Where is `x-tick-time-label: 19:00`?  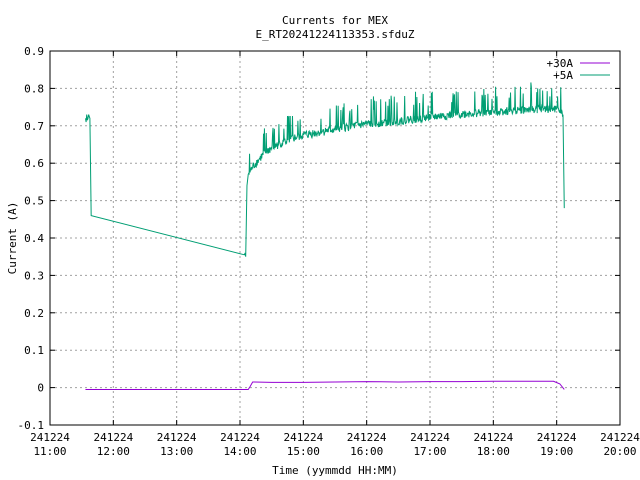 x-tick-time-label: 19:00 is located at coordinates (556, 451).